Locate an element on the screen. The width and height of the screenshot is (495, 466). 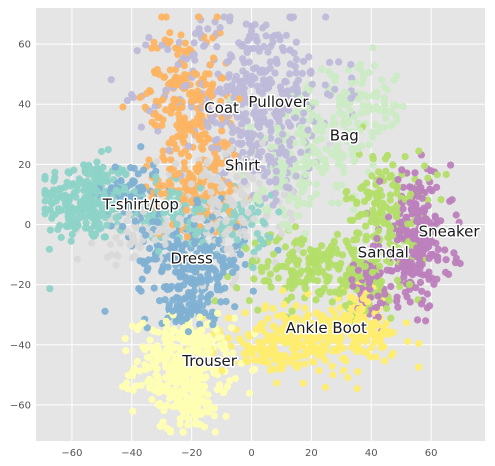
cluster-label-dress: Dress is located at coordinates (192, 259).